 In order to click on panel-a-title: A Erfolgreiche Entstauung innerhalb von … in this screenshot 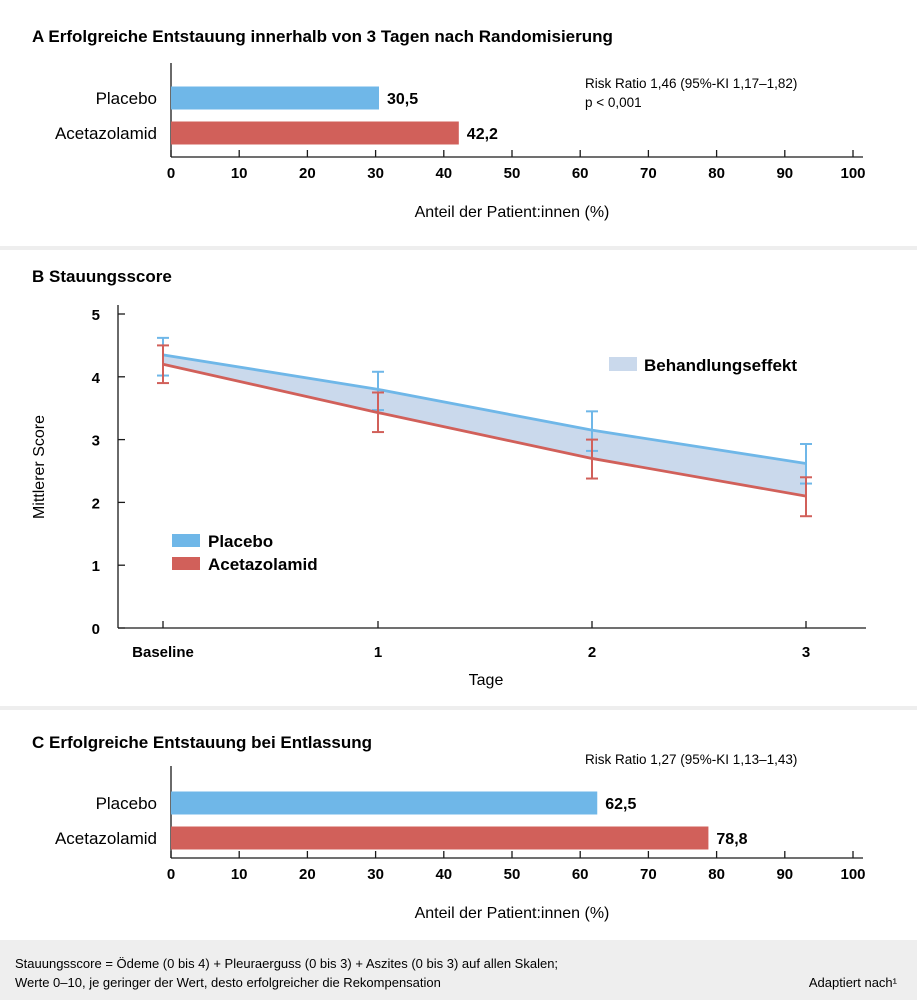, I will do `click(322, 36)`.